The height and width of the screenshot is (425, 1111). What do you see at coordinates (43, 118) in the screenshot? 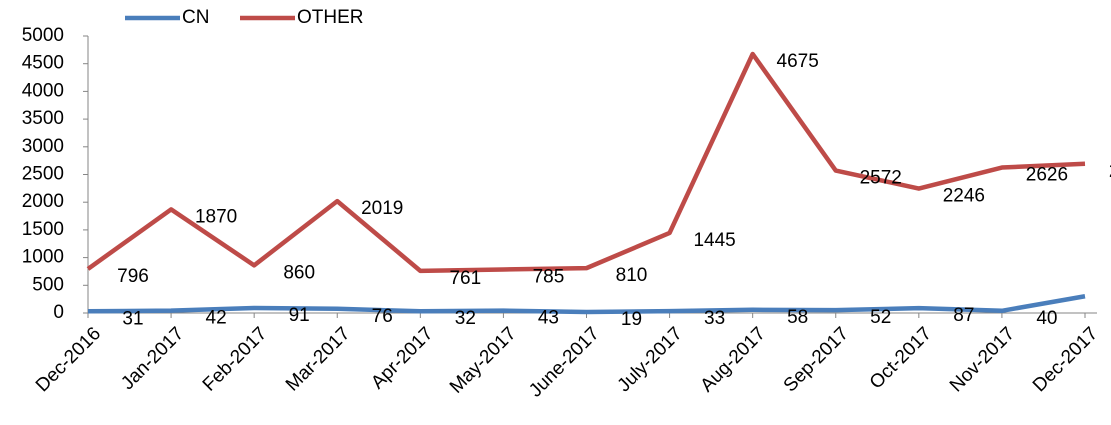
I see `y-tick-label: 3500` at bounding box center [43, 118].